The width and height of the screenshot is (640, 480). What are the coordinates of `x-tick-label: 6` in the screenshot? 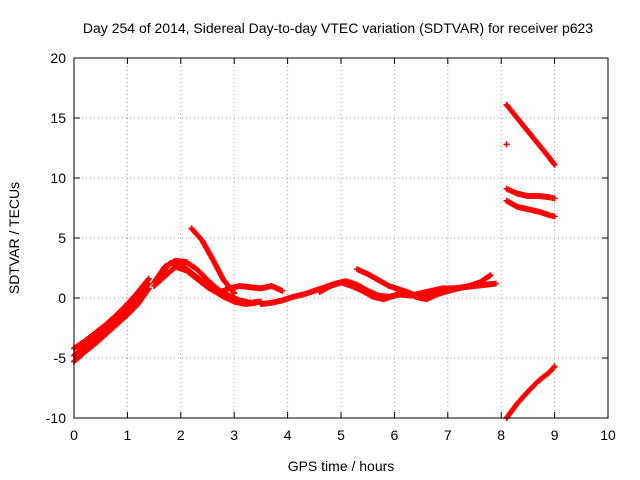 It's located at (395, 435).